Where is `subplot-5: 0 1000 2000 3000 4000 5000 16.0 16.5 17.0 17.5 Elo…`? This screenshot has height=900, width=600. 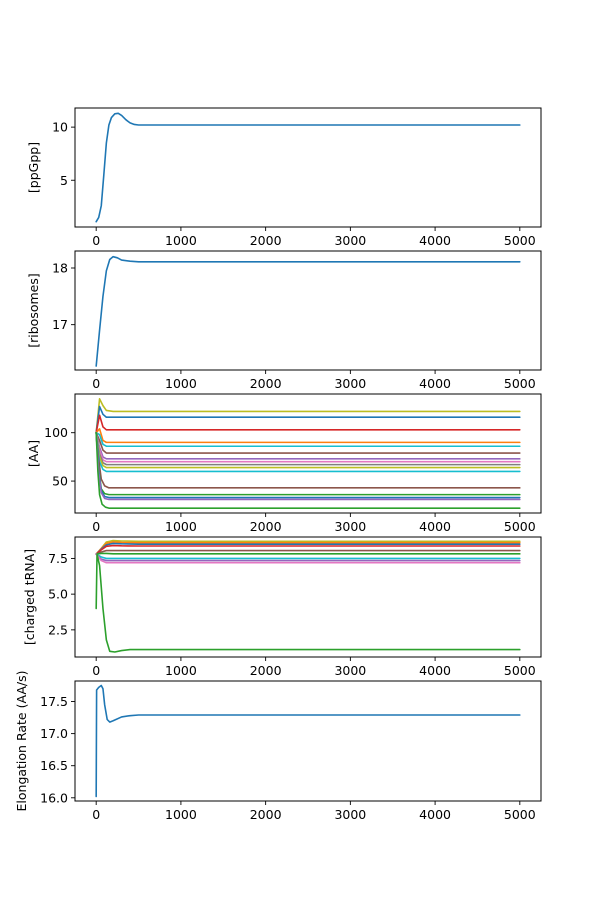
subplot-5: 0 1000 2000 3000 4000 5000 16.0 16.5 17.0 17.5 Elo… is located at coordinates (278, 746).